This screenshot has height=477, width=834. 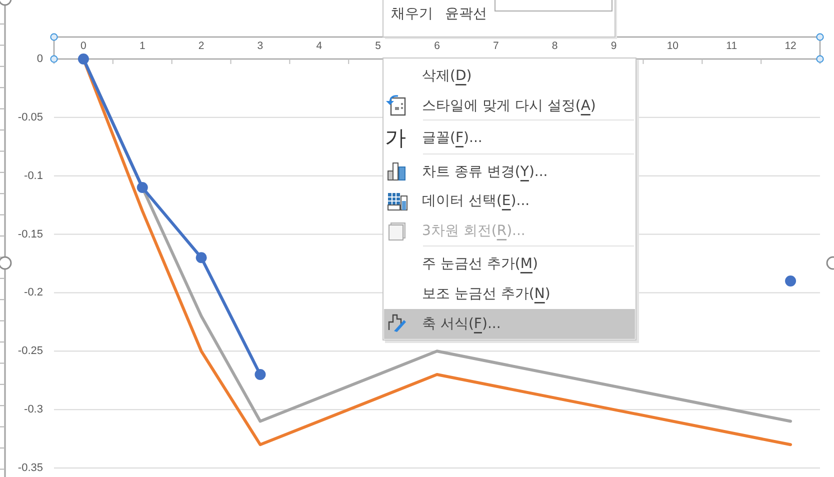 I want to click on y-tick-label: -0.15, so click(x=30, y=234).